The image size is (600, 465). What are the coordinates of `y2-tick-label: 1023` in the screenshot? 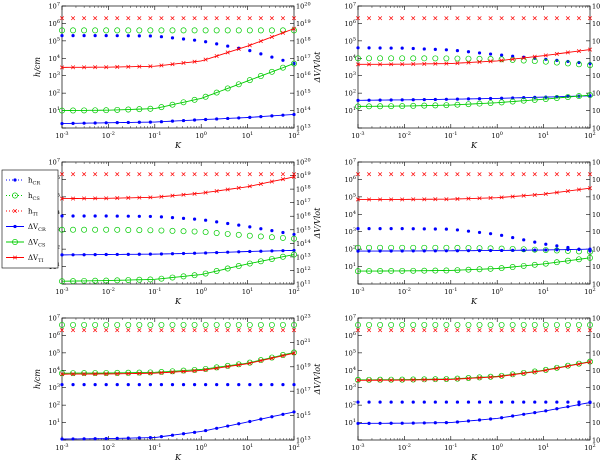 It's located at (596, 335).